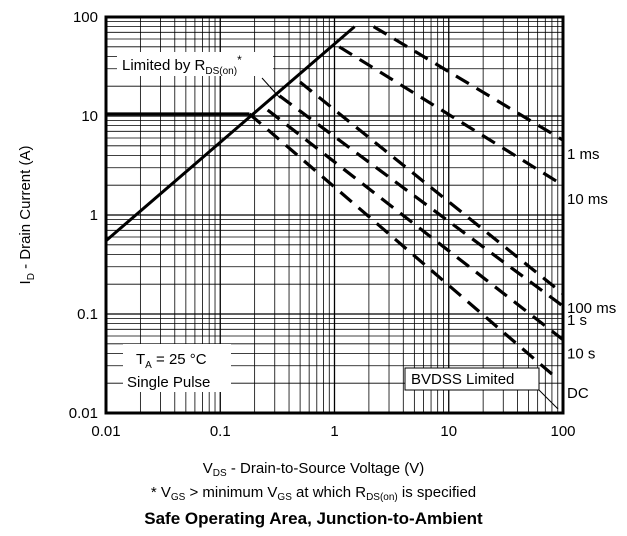 The width and height of the screenshot is (627, 536). What do you see at coordinates (168, 382) in the screenshot?
I see `pulse-label: Single Pulse` at bounding box center [168, 382].